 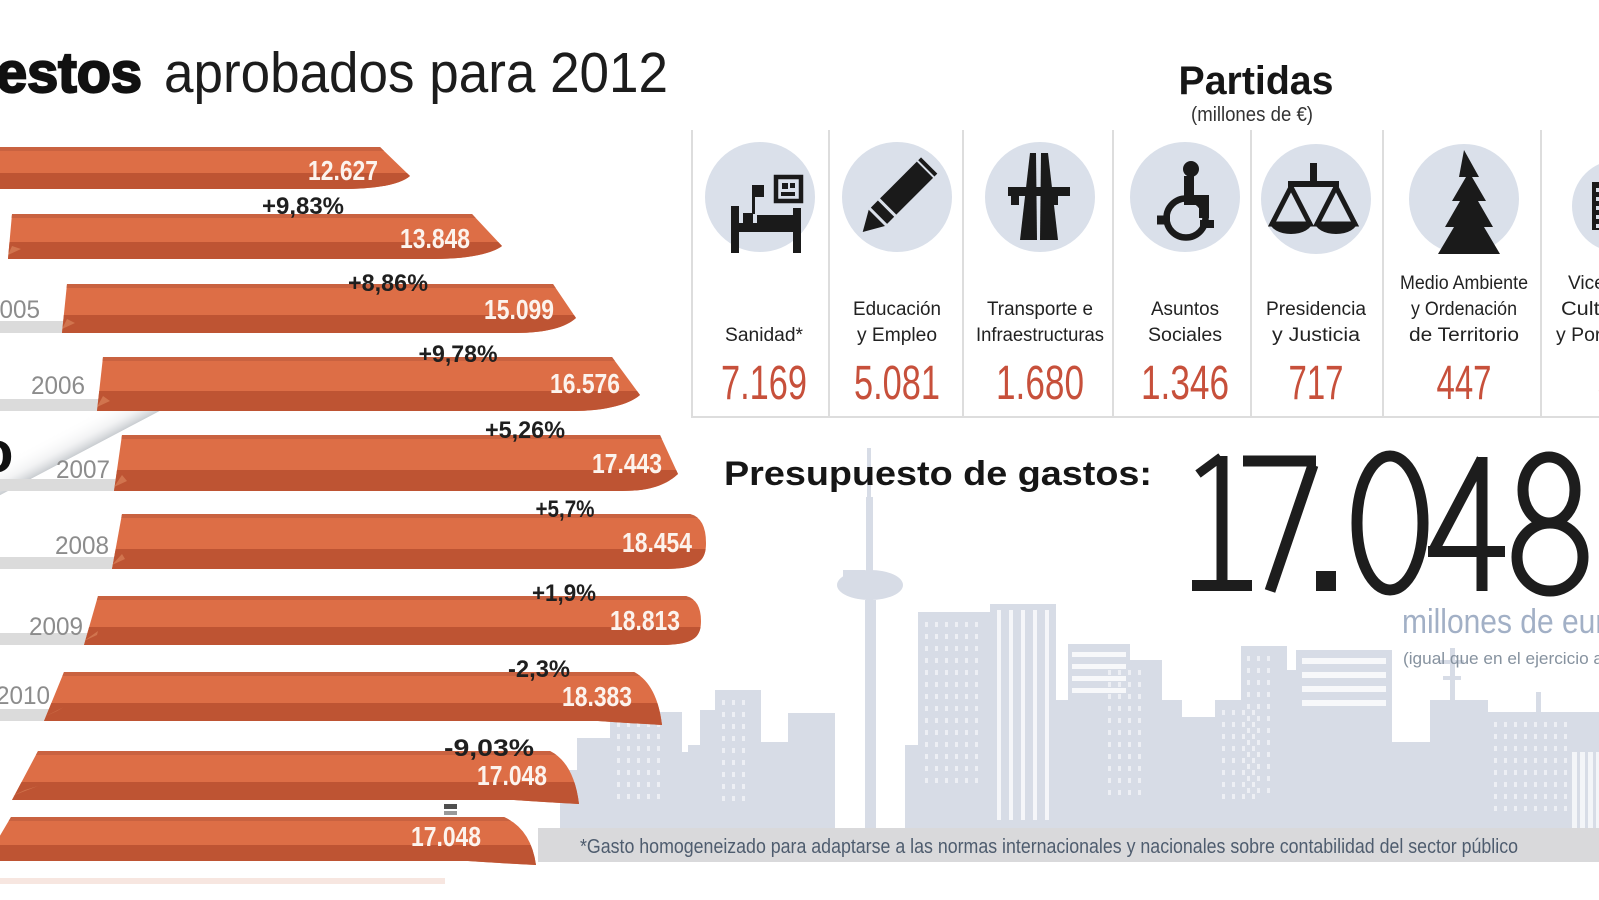 What do you see at coordinates (1256, 81) in the screenshot?
I see `svg-text: Partidas` at bounding box center [1256, 81].